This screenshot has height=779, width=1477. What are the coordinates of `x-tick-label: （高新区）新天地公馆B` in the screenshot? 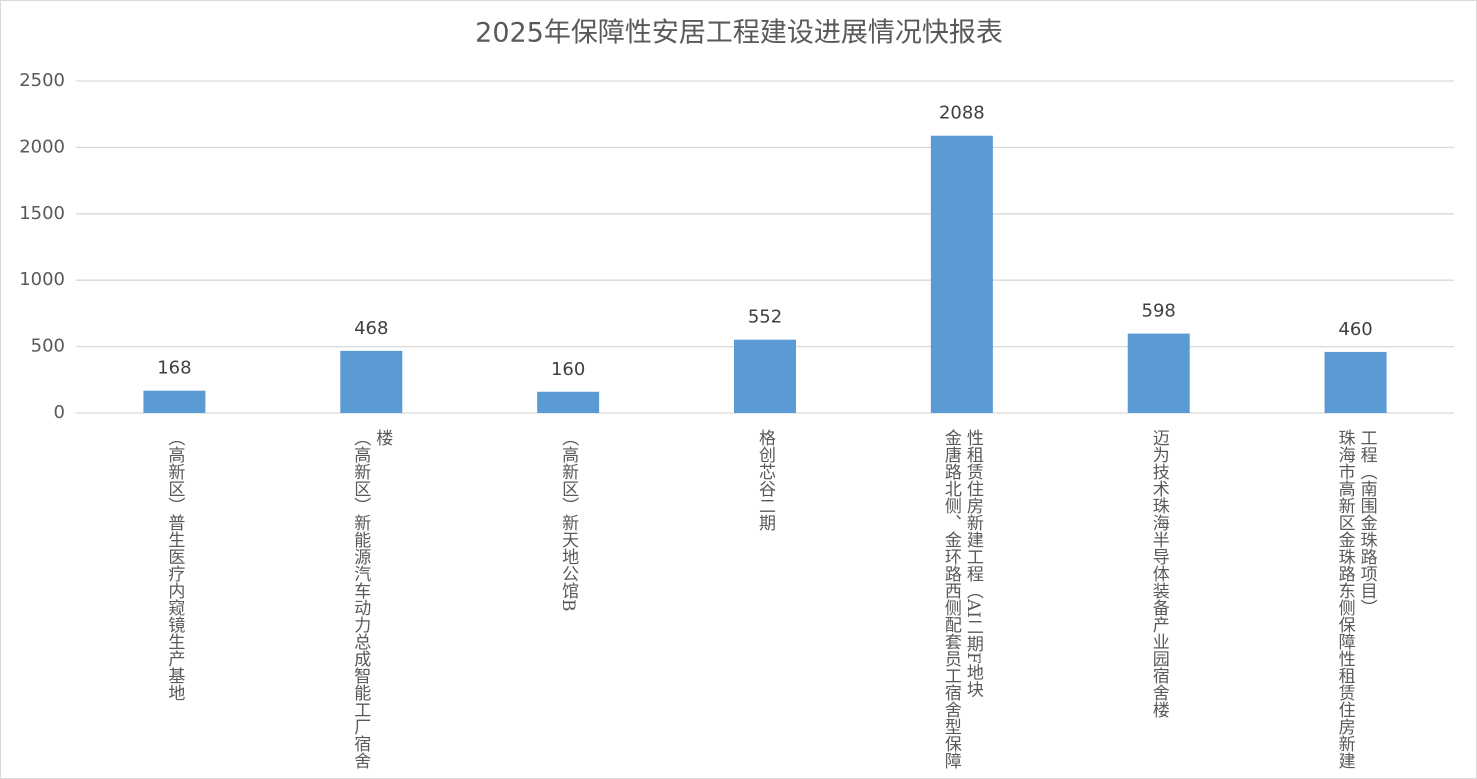 It's located at (568, 520).